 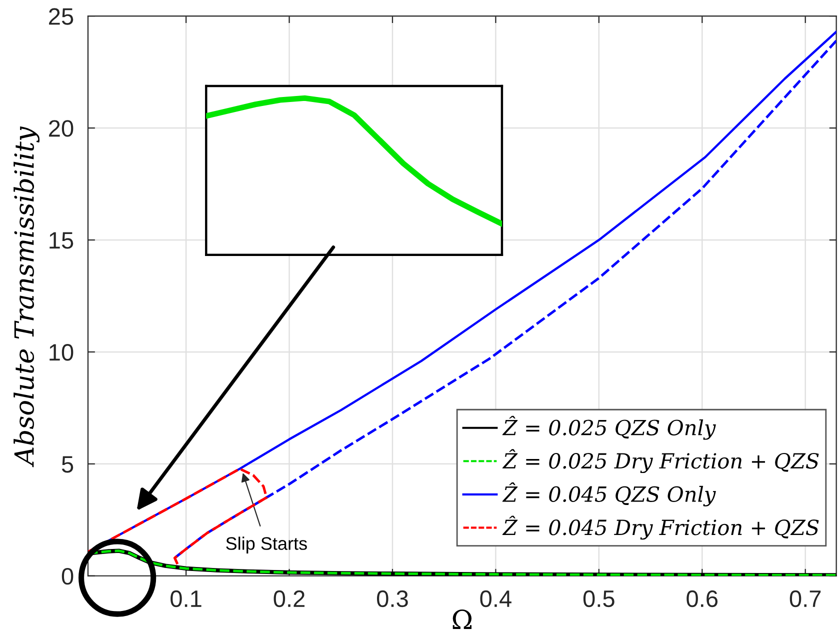 What do you see at coordinates (289, 599) in the screenshot?
I see `x-tick-label: 0.2` at bounding box center [289, 599].